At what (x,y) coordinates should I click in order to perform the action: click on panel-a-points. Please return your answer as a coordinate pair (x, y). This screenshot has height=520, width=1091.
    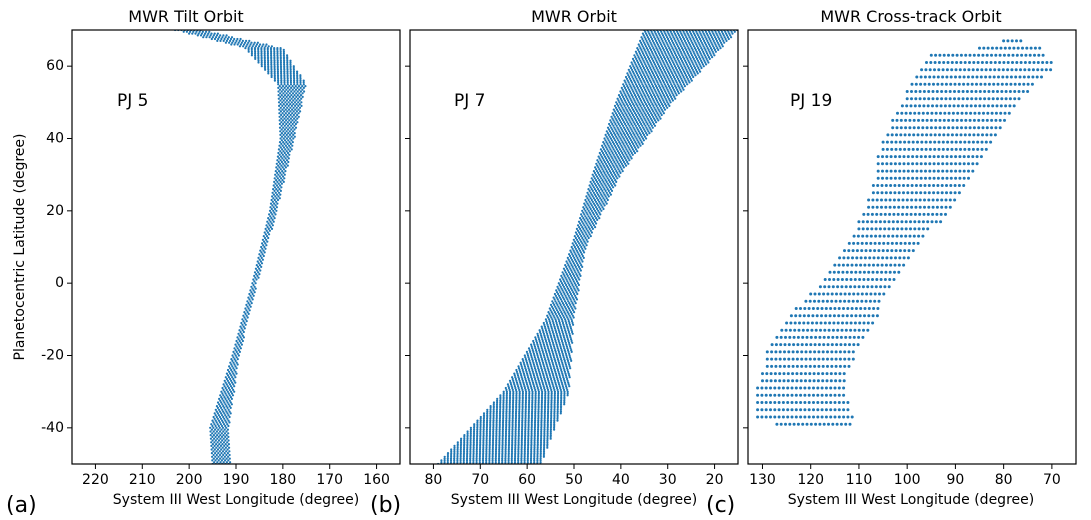
    Looking at the image, I should click on (240, 247).